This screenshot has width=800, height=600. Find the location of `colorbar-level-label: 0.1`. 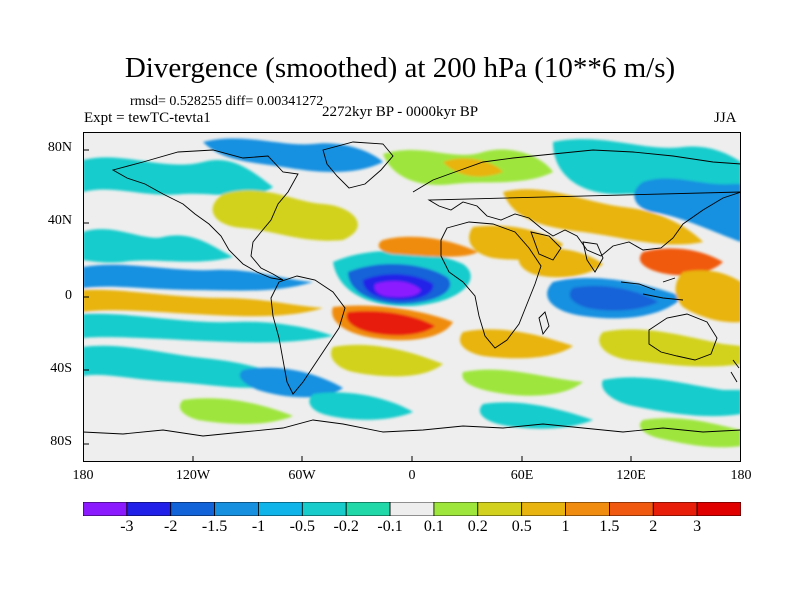

colorbar-level-label: 0.1 is located at coordinates (433, 526).